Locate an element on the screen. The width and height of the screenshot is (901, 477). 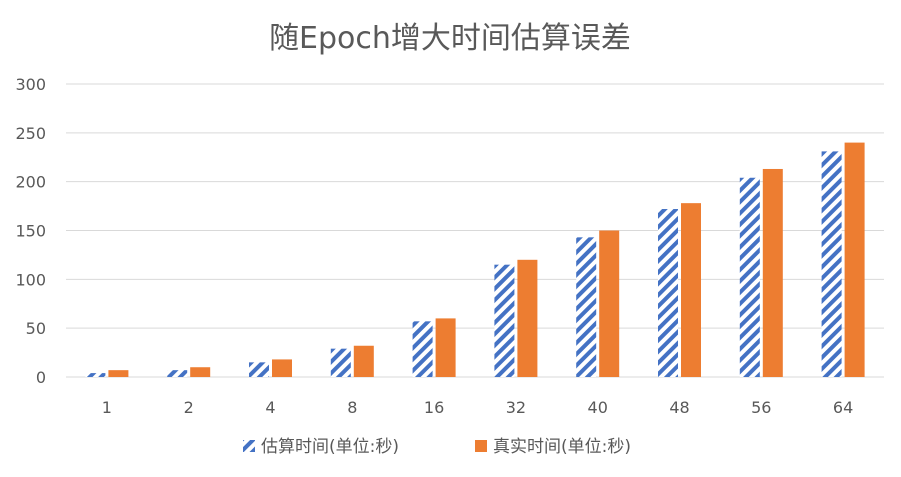
y-tick-label: 200 is located at coordinates (30, 182).